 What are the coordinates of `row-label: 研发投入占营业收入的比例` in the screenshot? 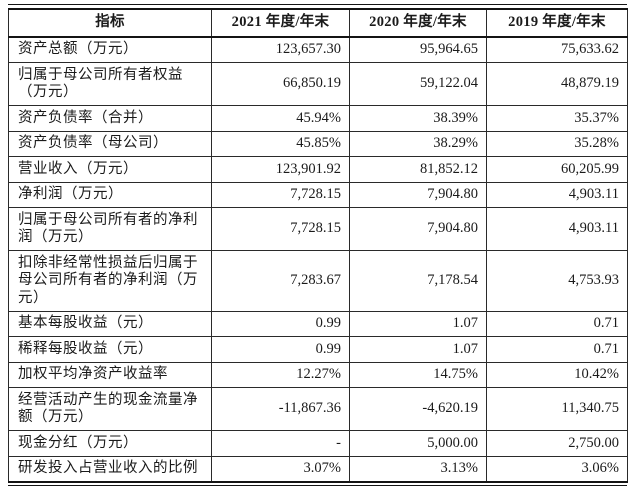 It's located at (110, 469).